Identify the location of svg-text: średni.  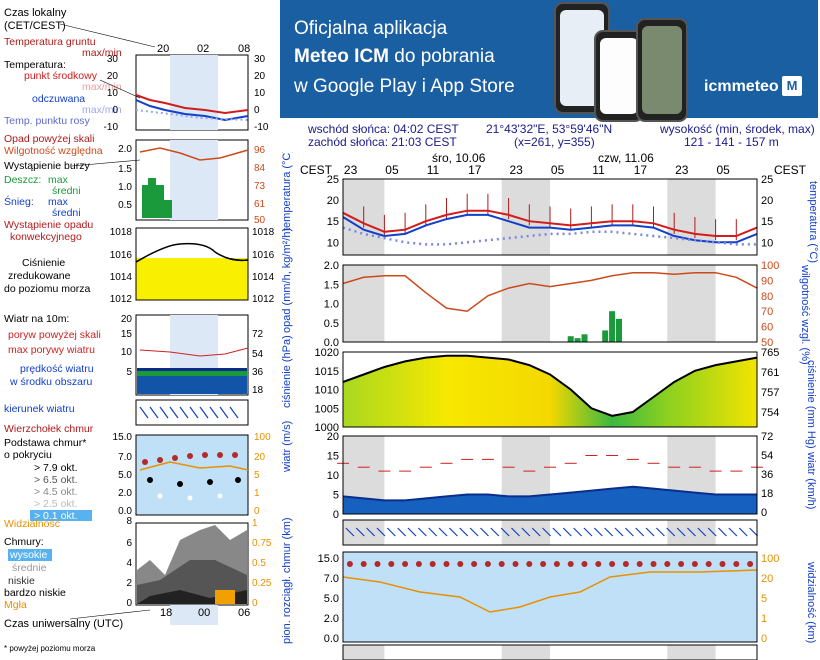
(66, 191).